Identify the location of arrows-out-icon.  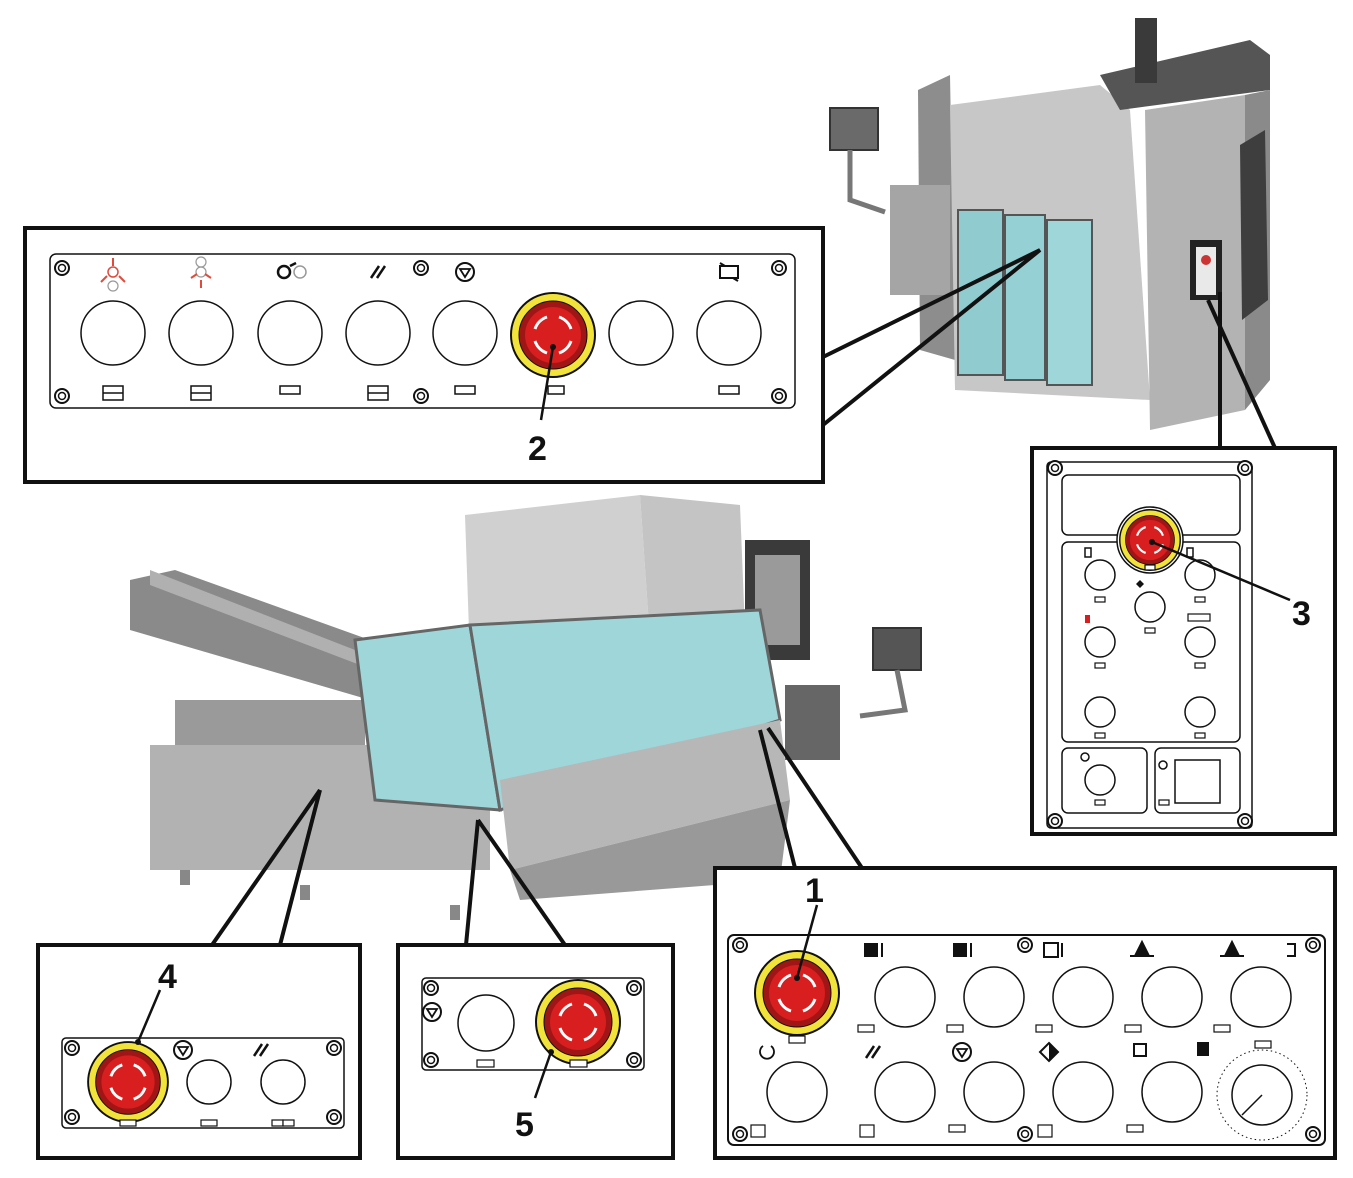
(113, 275).